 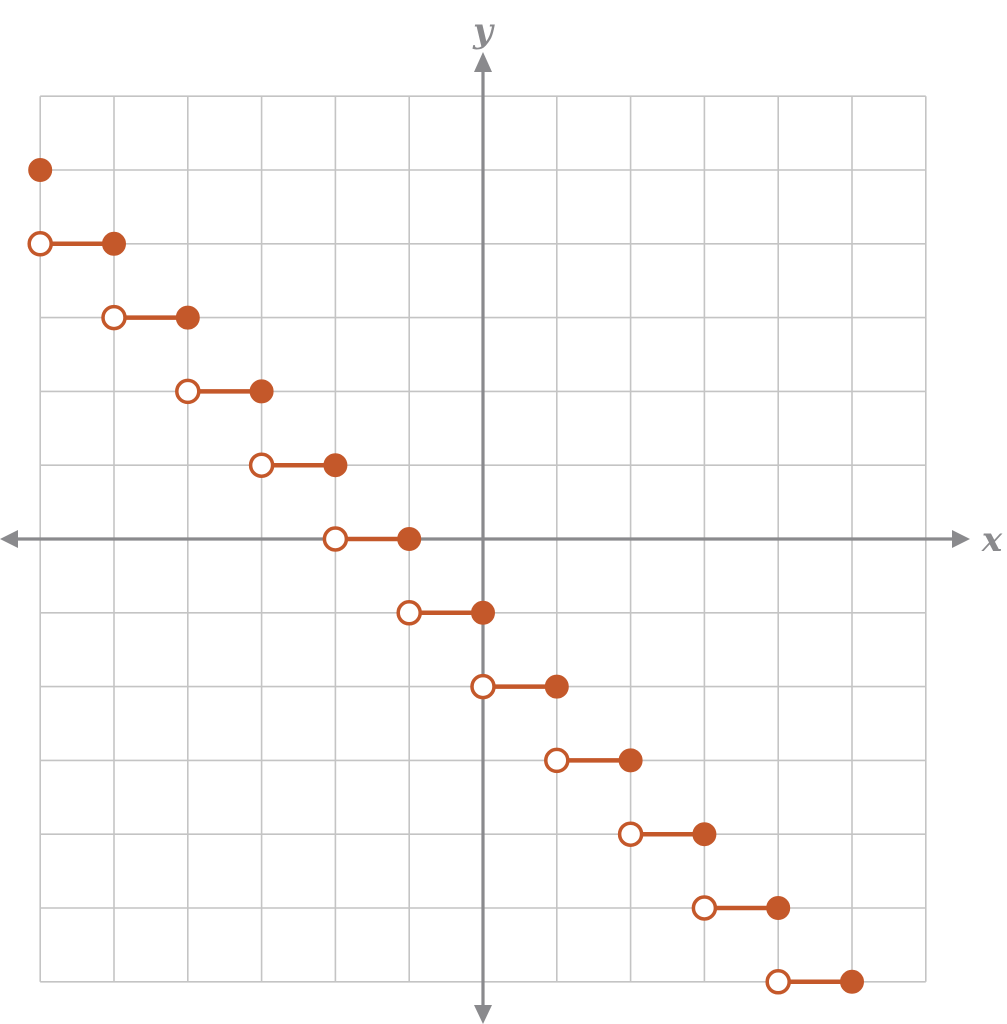 What do you see at coordinates (961, 539) in the screenshot?
I see `x-axis-arrow-right` at bounding box center [961, 539].